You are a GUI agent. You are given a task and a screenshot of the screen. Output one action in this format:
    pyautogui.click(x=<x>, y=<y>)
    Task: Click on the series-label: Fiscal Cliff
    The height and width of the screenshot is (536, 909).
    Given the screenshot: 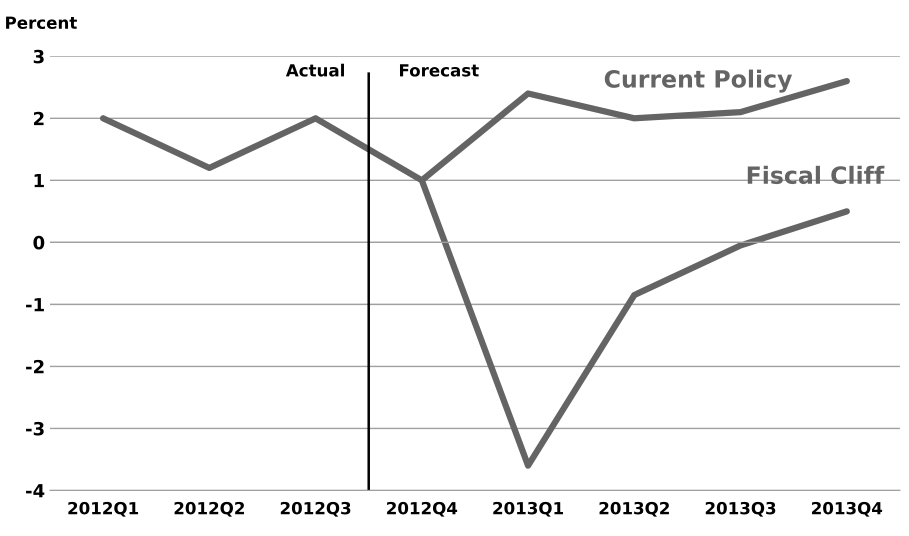 What is the action you would take?
    pyautogui.click(x=816, y=175)
    